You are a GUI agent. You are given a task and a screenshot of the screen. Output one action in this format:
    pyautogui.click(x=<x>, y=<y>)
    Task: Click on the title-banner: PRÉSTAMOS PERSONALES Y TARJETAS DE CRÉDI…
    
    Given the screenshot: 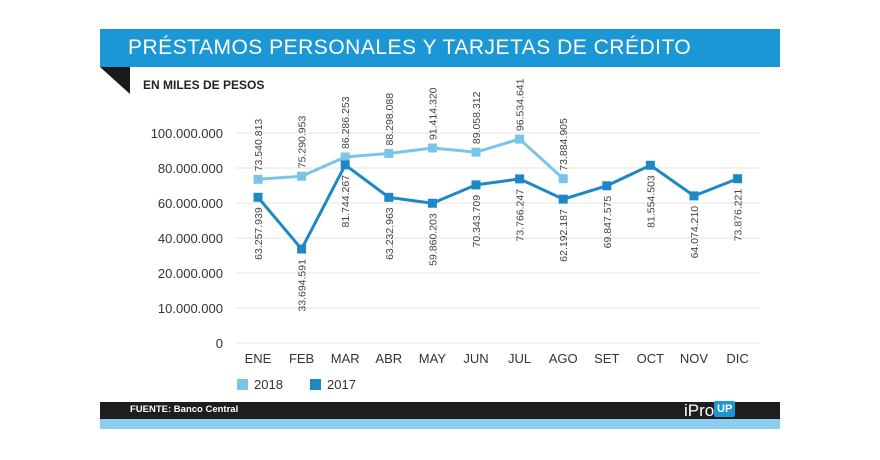 What is the action you would take?
    pyautogui.click(x=440, y=48)
    